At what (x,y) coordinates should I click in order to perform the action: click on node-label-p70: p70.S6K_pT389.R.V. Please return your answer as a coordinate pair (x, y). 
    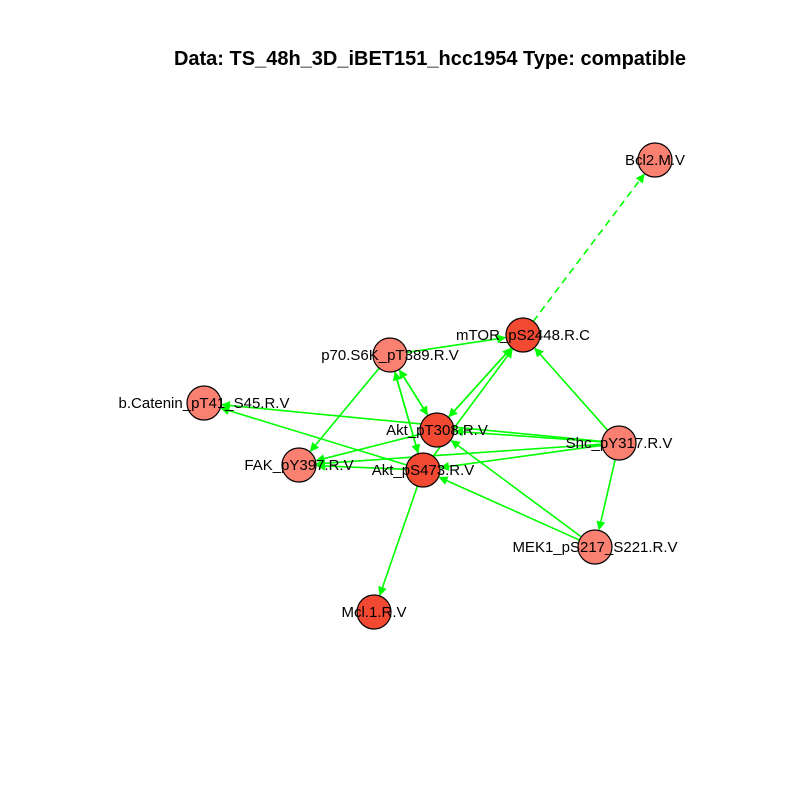
    Looking at the image, I should click on (390, 355).